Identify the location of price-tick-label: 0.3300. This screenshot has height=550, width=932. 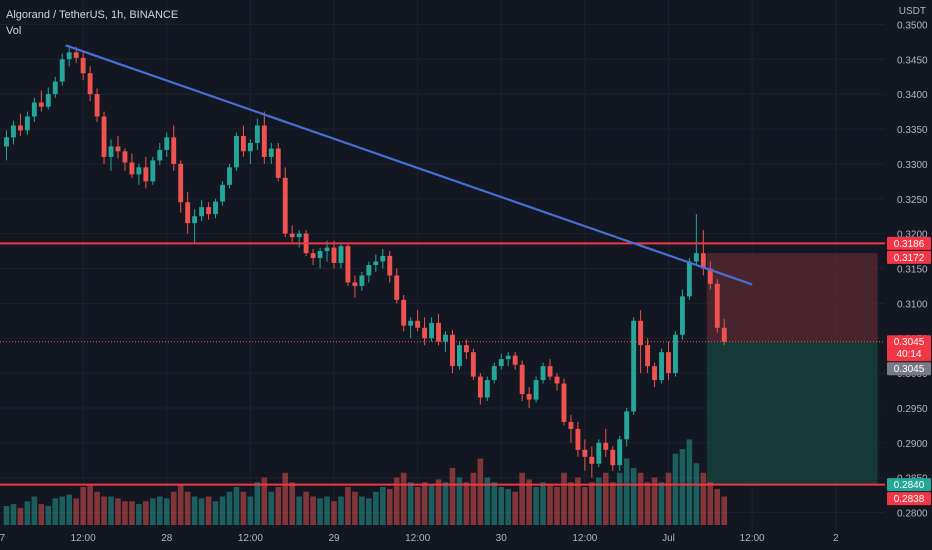
(912, 165).